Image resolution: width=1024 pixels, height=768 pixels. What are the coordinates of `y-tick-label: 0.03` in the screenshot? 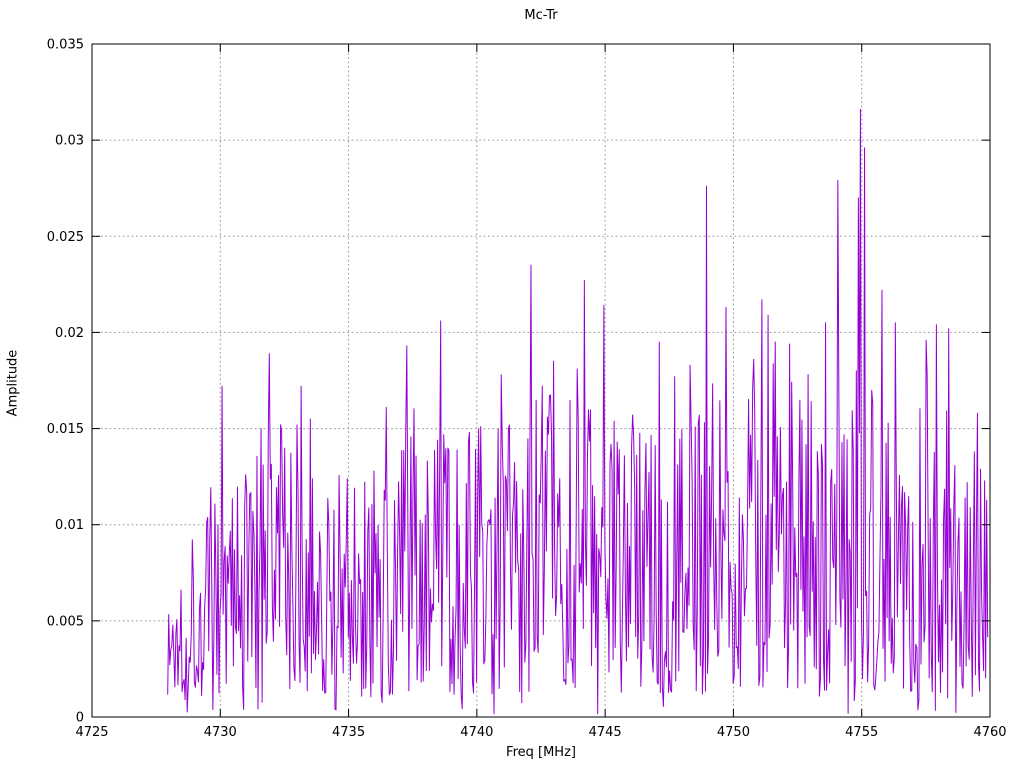 It's located at (69, 141).